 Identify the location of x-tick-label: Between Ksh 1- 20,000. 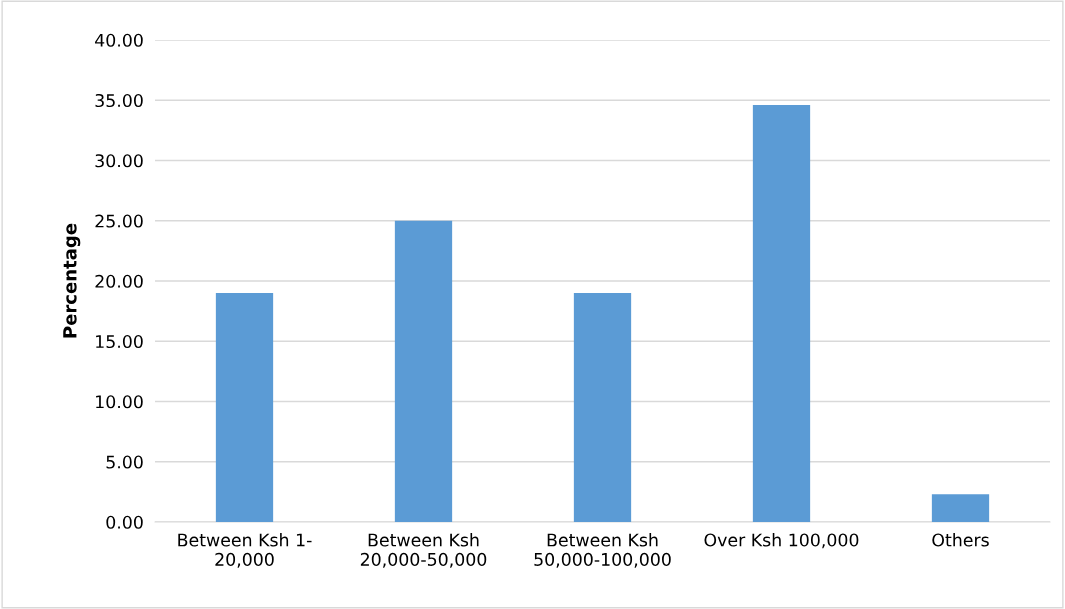
(245, 550).